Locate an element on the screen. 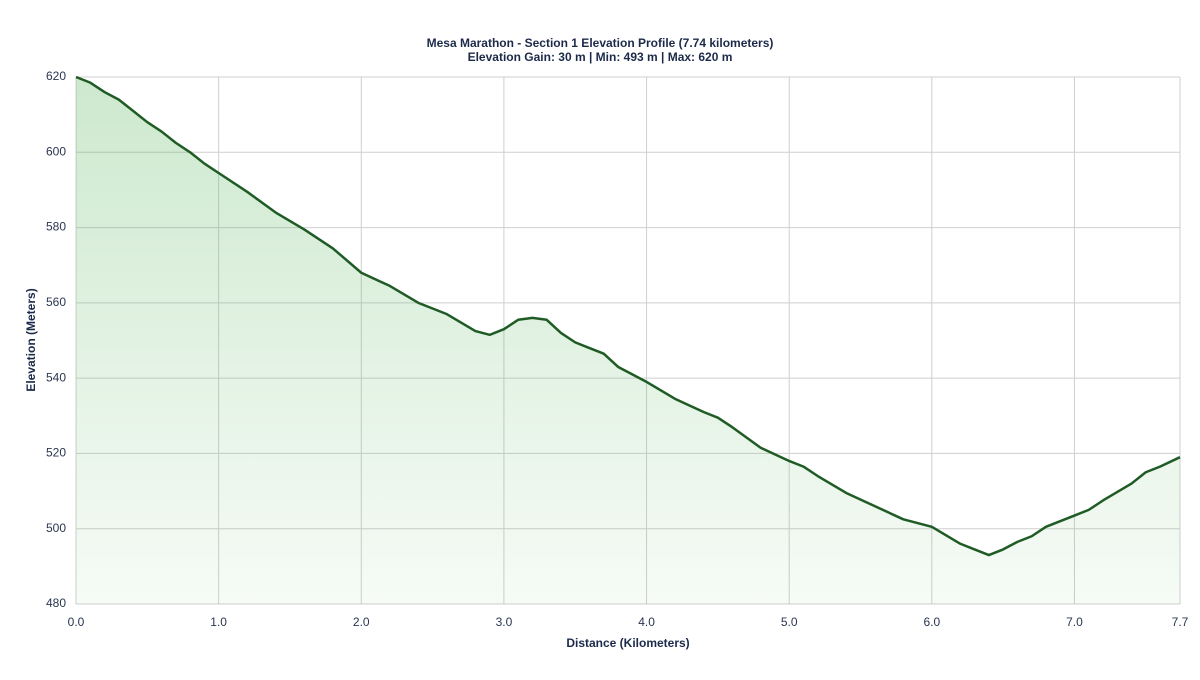  x-tick-label: 2.0 is located at coordinates (361, 622).